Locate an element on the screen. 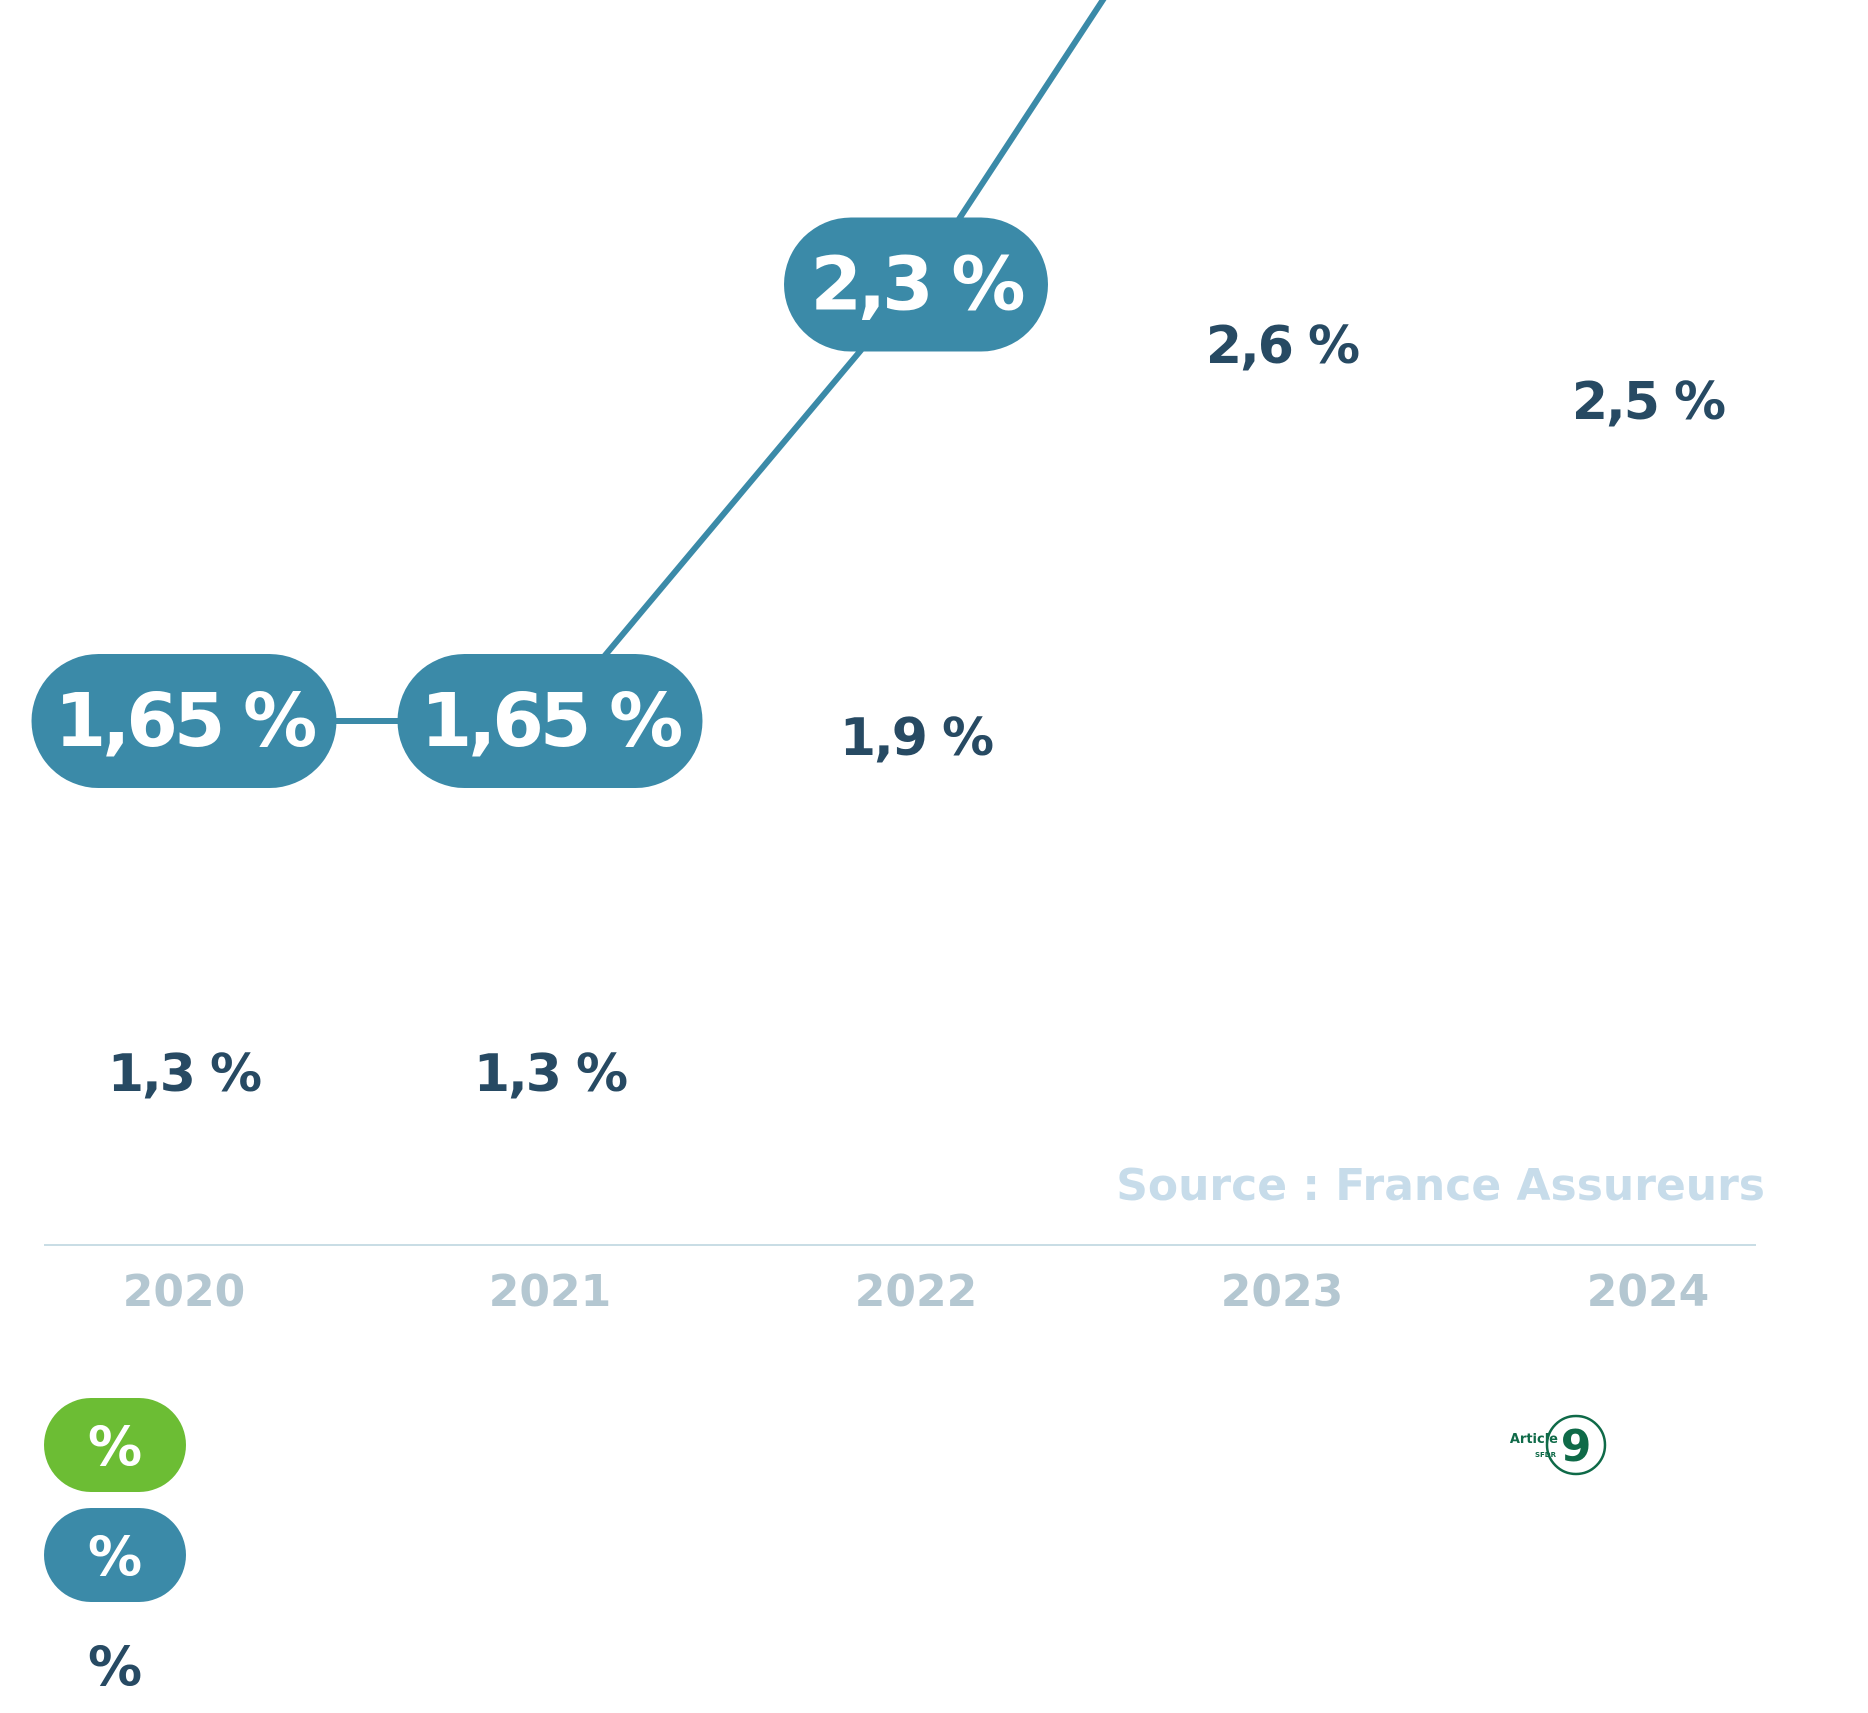  legend-label-1: % is located at coordinates (115, 1556).